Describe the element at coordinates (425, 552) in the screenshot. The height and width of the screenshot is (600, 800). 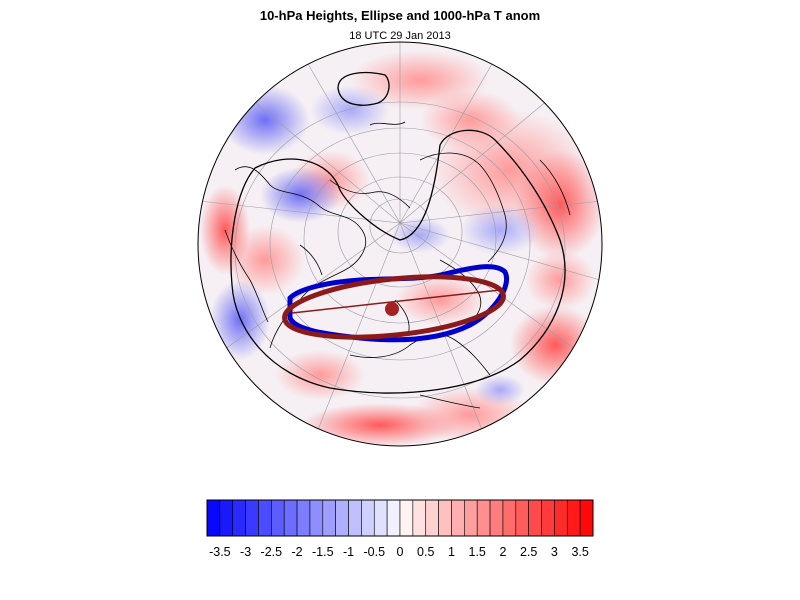
I see `colorbar-tick-label: 0.5` at that location.